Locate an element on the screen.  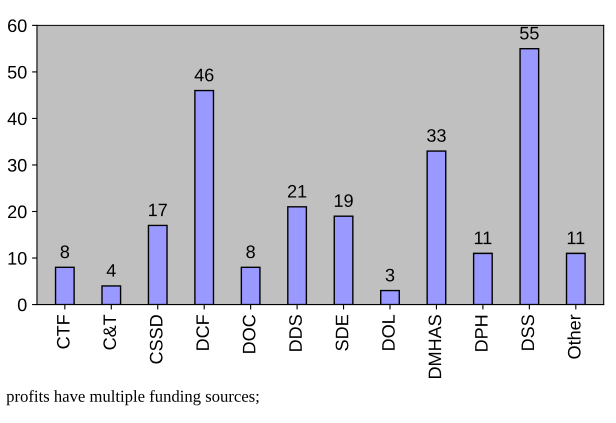
data-label: 19 is located at coordinates (343, 201).